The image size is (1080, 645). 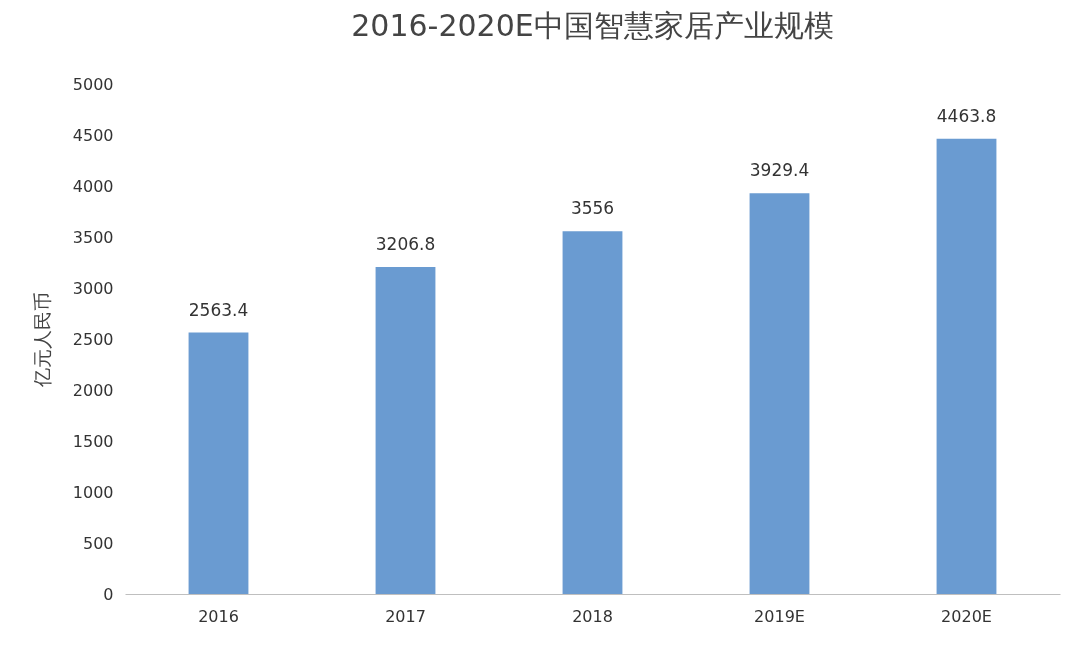 What do you see at coordinates (592, 616) in the screenshot?
I see `x-tick-label: 2018` at bounding box center [592, 616].